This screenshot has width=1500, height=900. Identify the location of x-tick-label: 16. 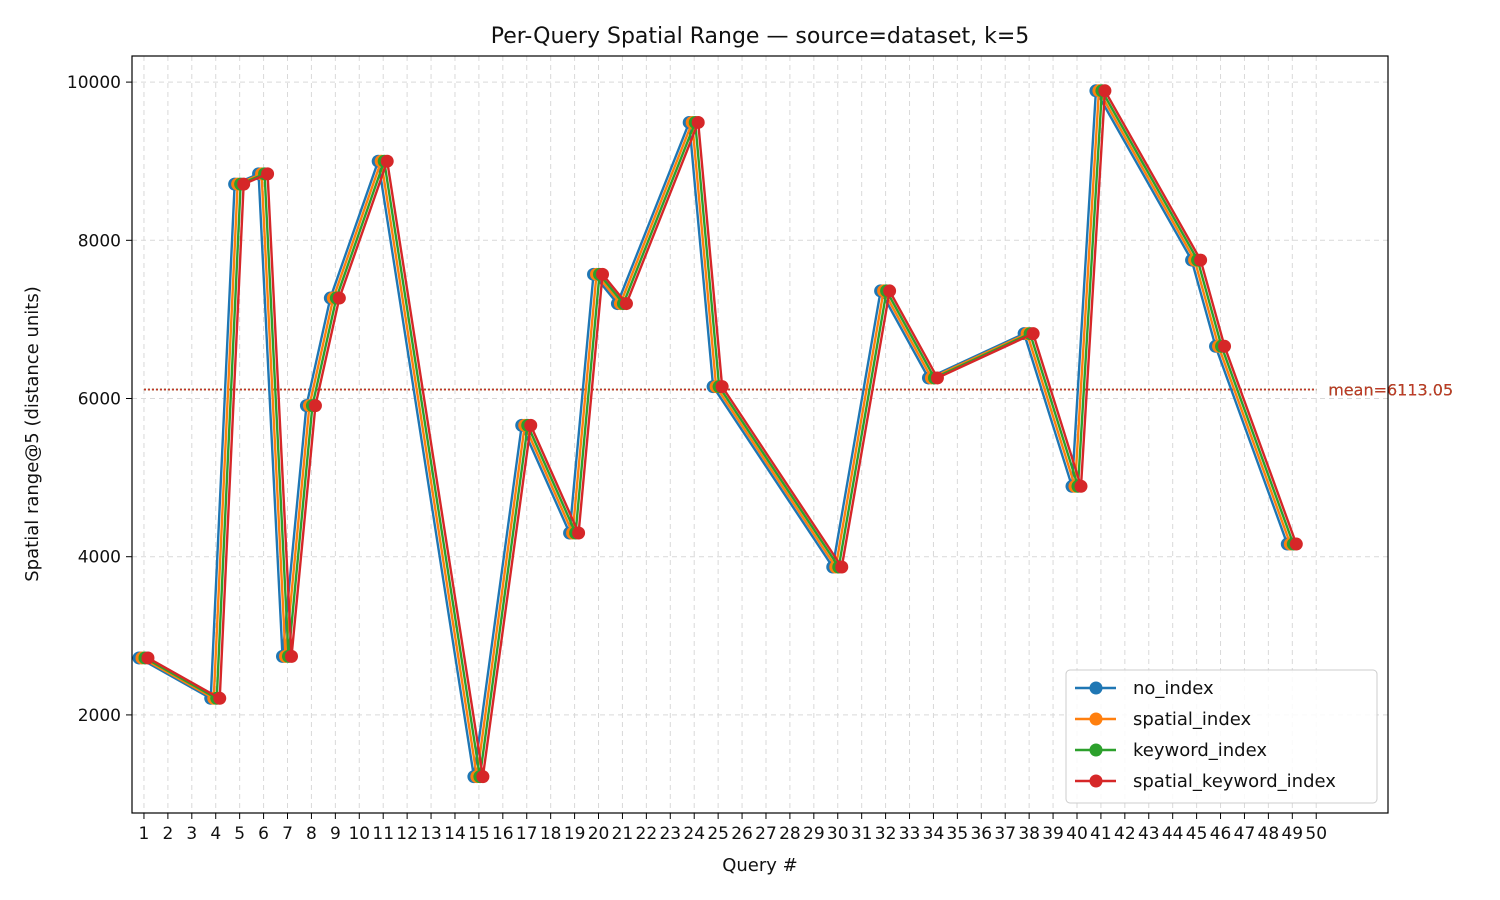
(503, 834).